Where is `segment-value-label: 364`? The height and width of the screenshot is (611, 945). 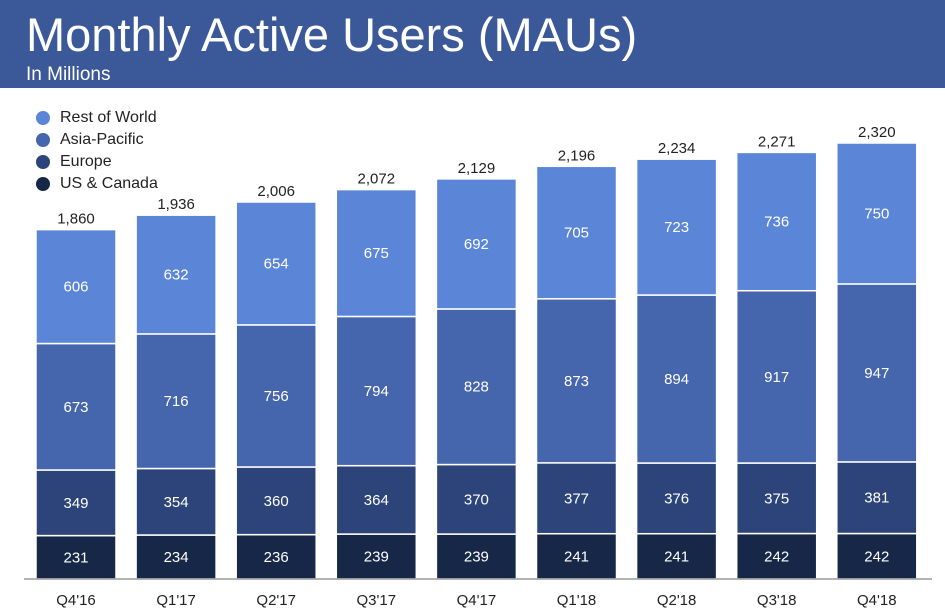 segment-value-label: 364 is located at coordinates (376, 500).